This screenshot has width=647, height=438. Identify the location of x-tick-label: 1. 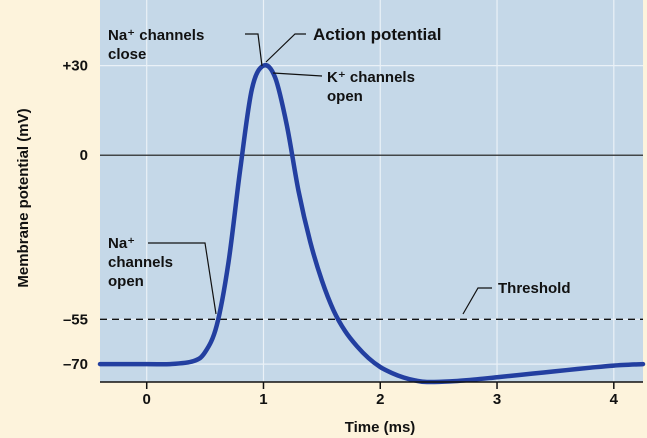
(263, 399).